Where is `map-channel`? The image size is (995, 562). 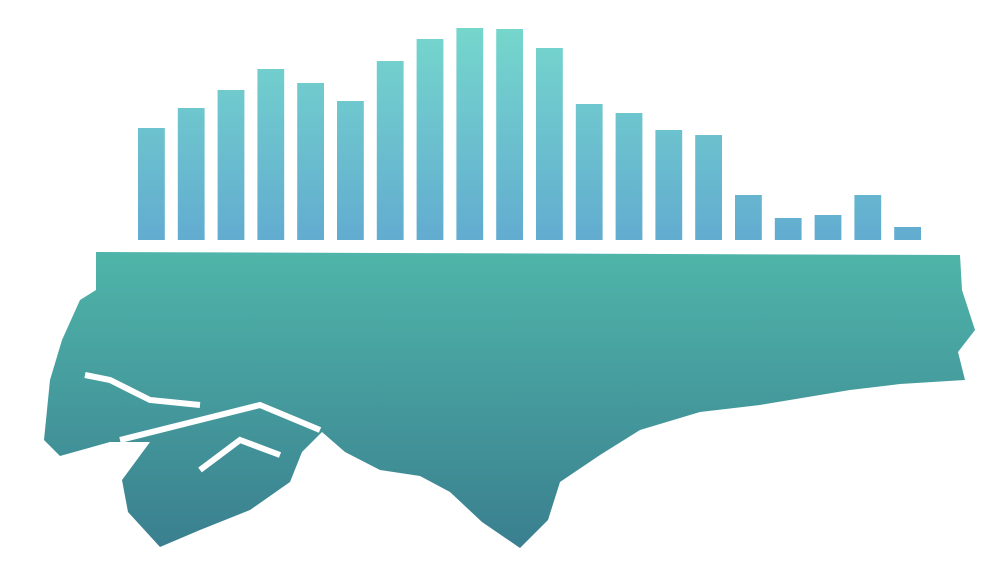 map-channel is located at coordinates (203, 422).